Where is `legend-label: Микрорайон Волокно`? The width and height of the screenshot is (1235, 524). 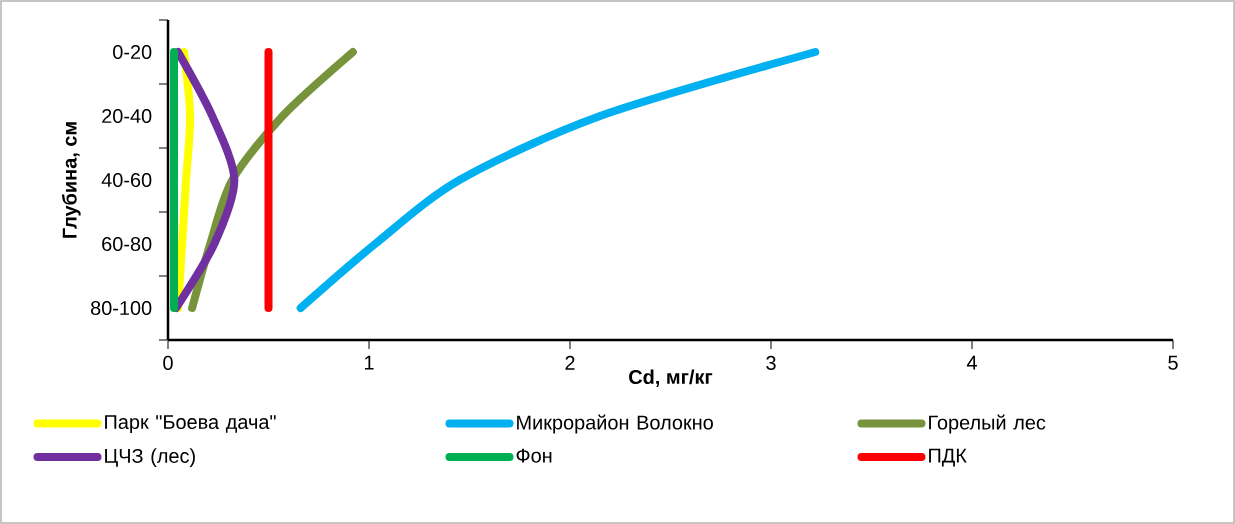
legend-label: Микрорайон Волокно is located at coordinates (615, 424).